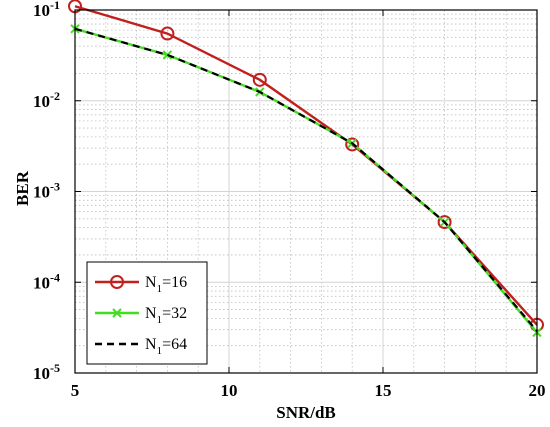  I want to click on y-tick-exponent: -2, so click(55, 96).